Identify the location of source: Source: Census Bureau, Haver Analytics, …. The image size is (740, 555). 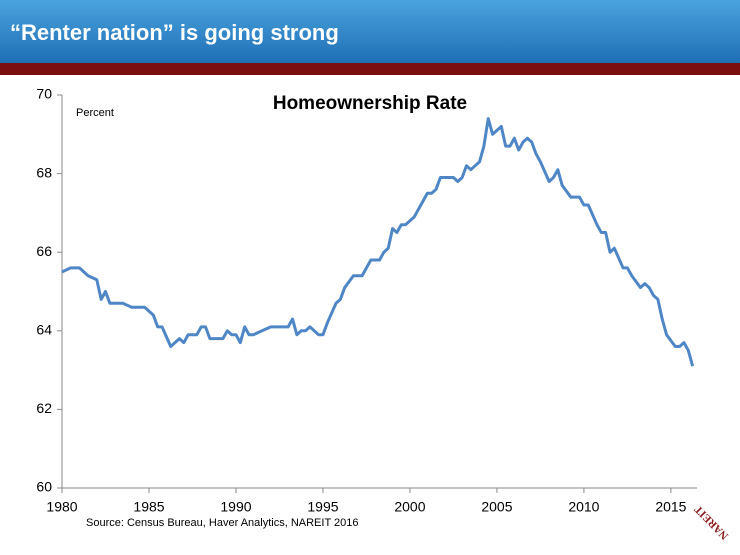
(222, 523).